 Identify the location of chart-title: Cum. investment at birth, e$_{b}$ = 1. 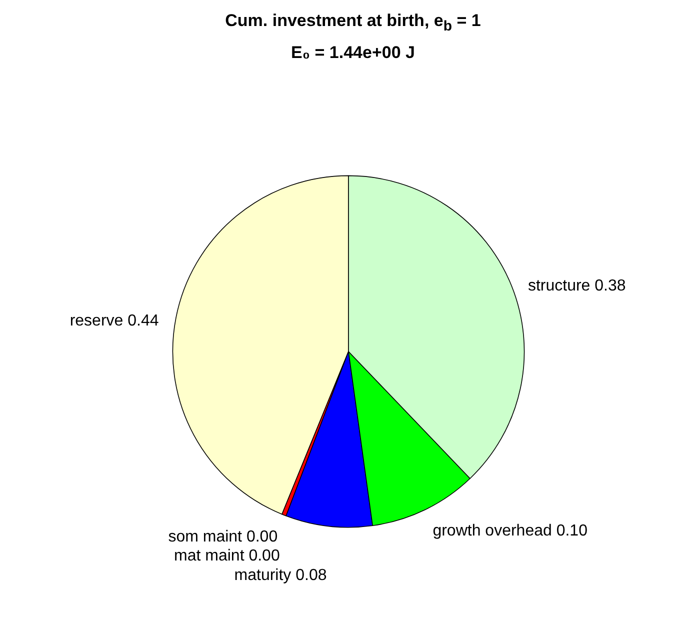
(353, 23).